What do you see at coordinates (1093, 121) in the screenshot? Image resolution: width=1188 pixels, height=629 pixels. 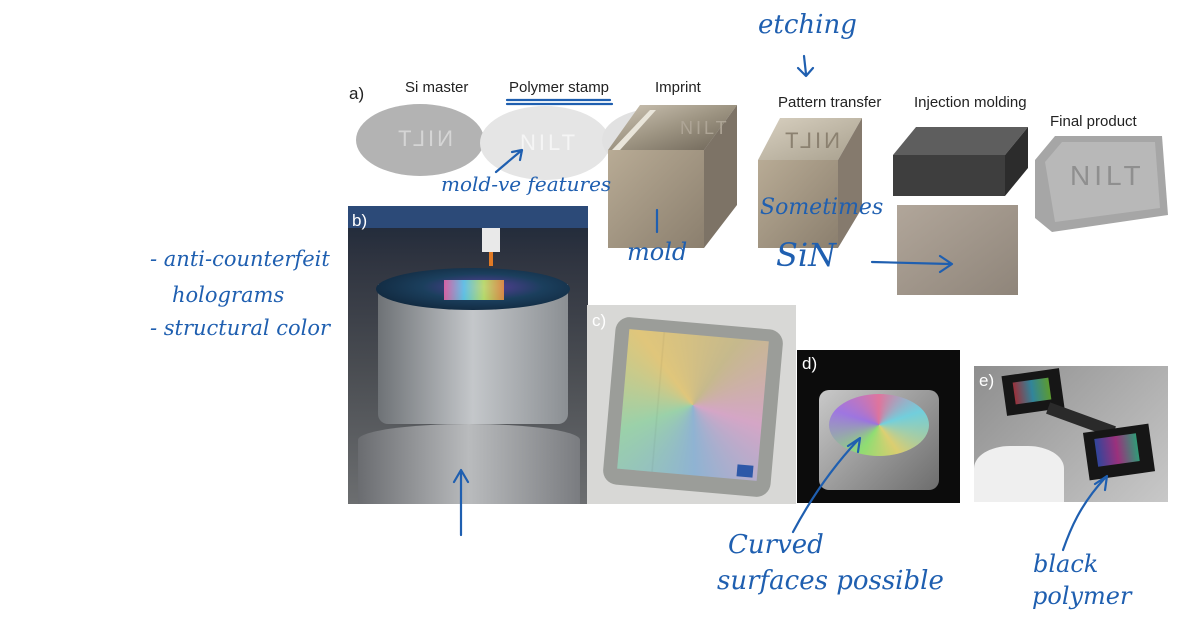 I see `step-label-final-product: Final product` at bounding box center [1093, 121].